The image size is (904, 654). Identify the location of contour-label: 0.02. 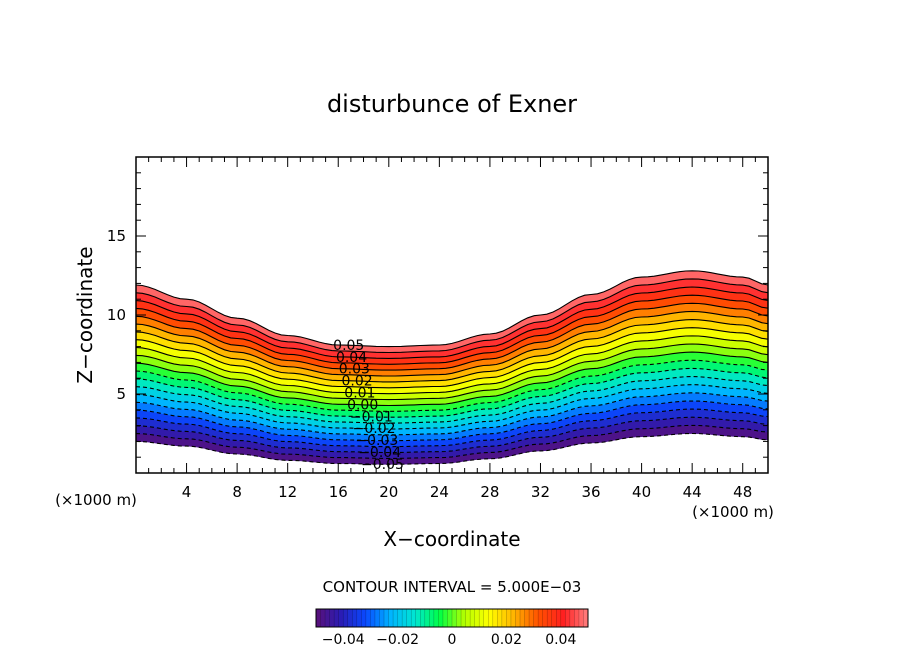
(357, 382).